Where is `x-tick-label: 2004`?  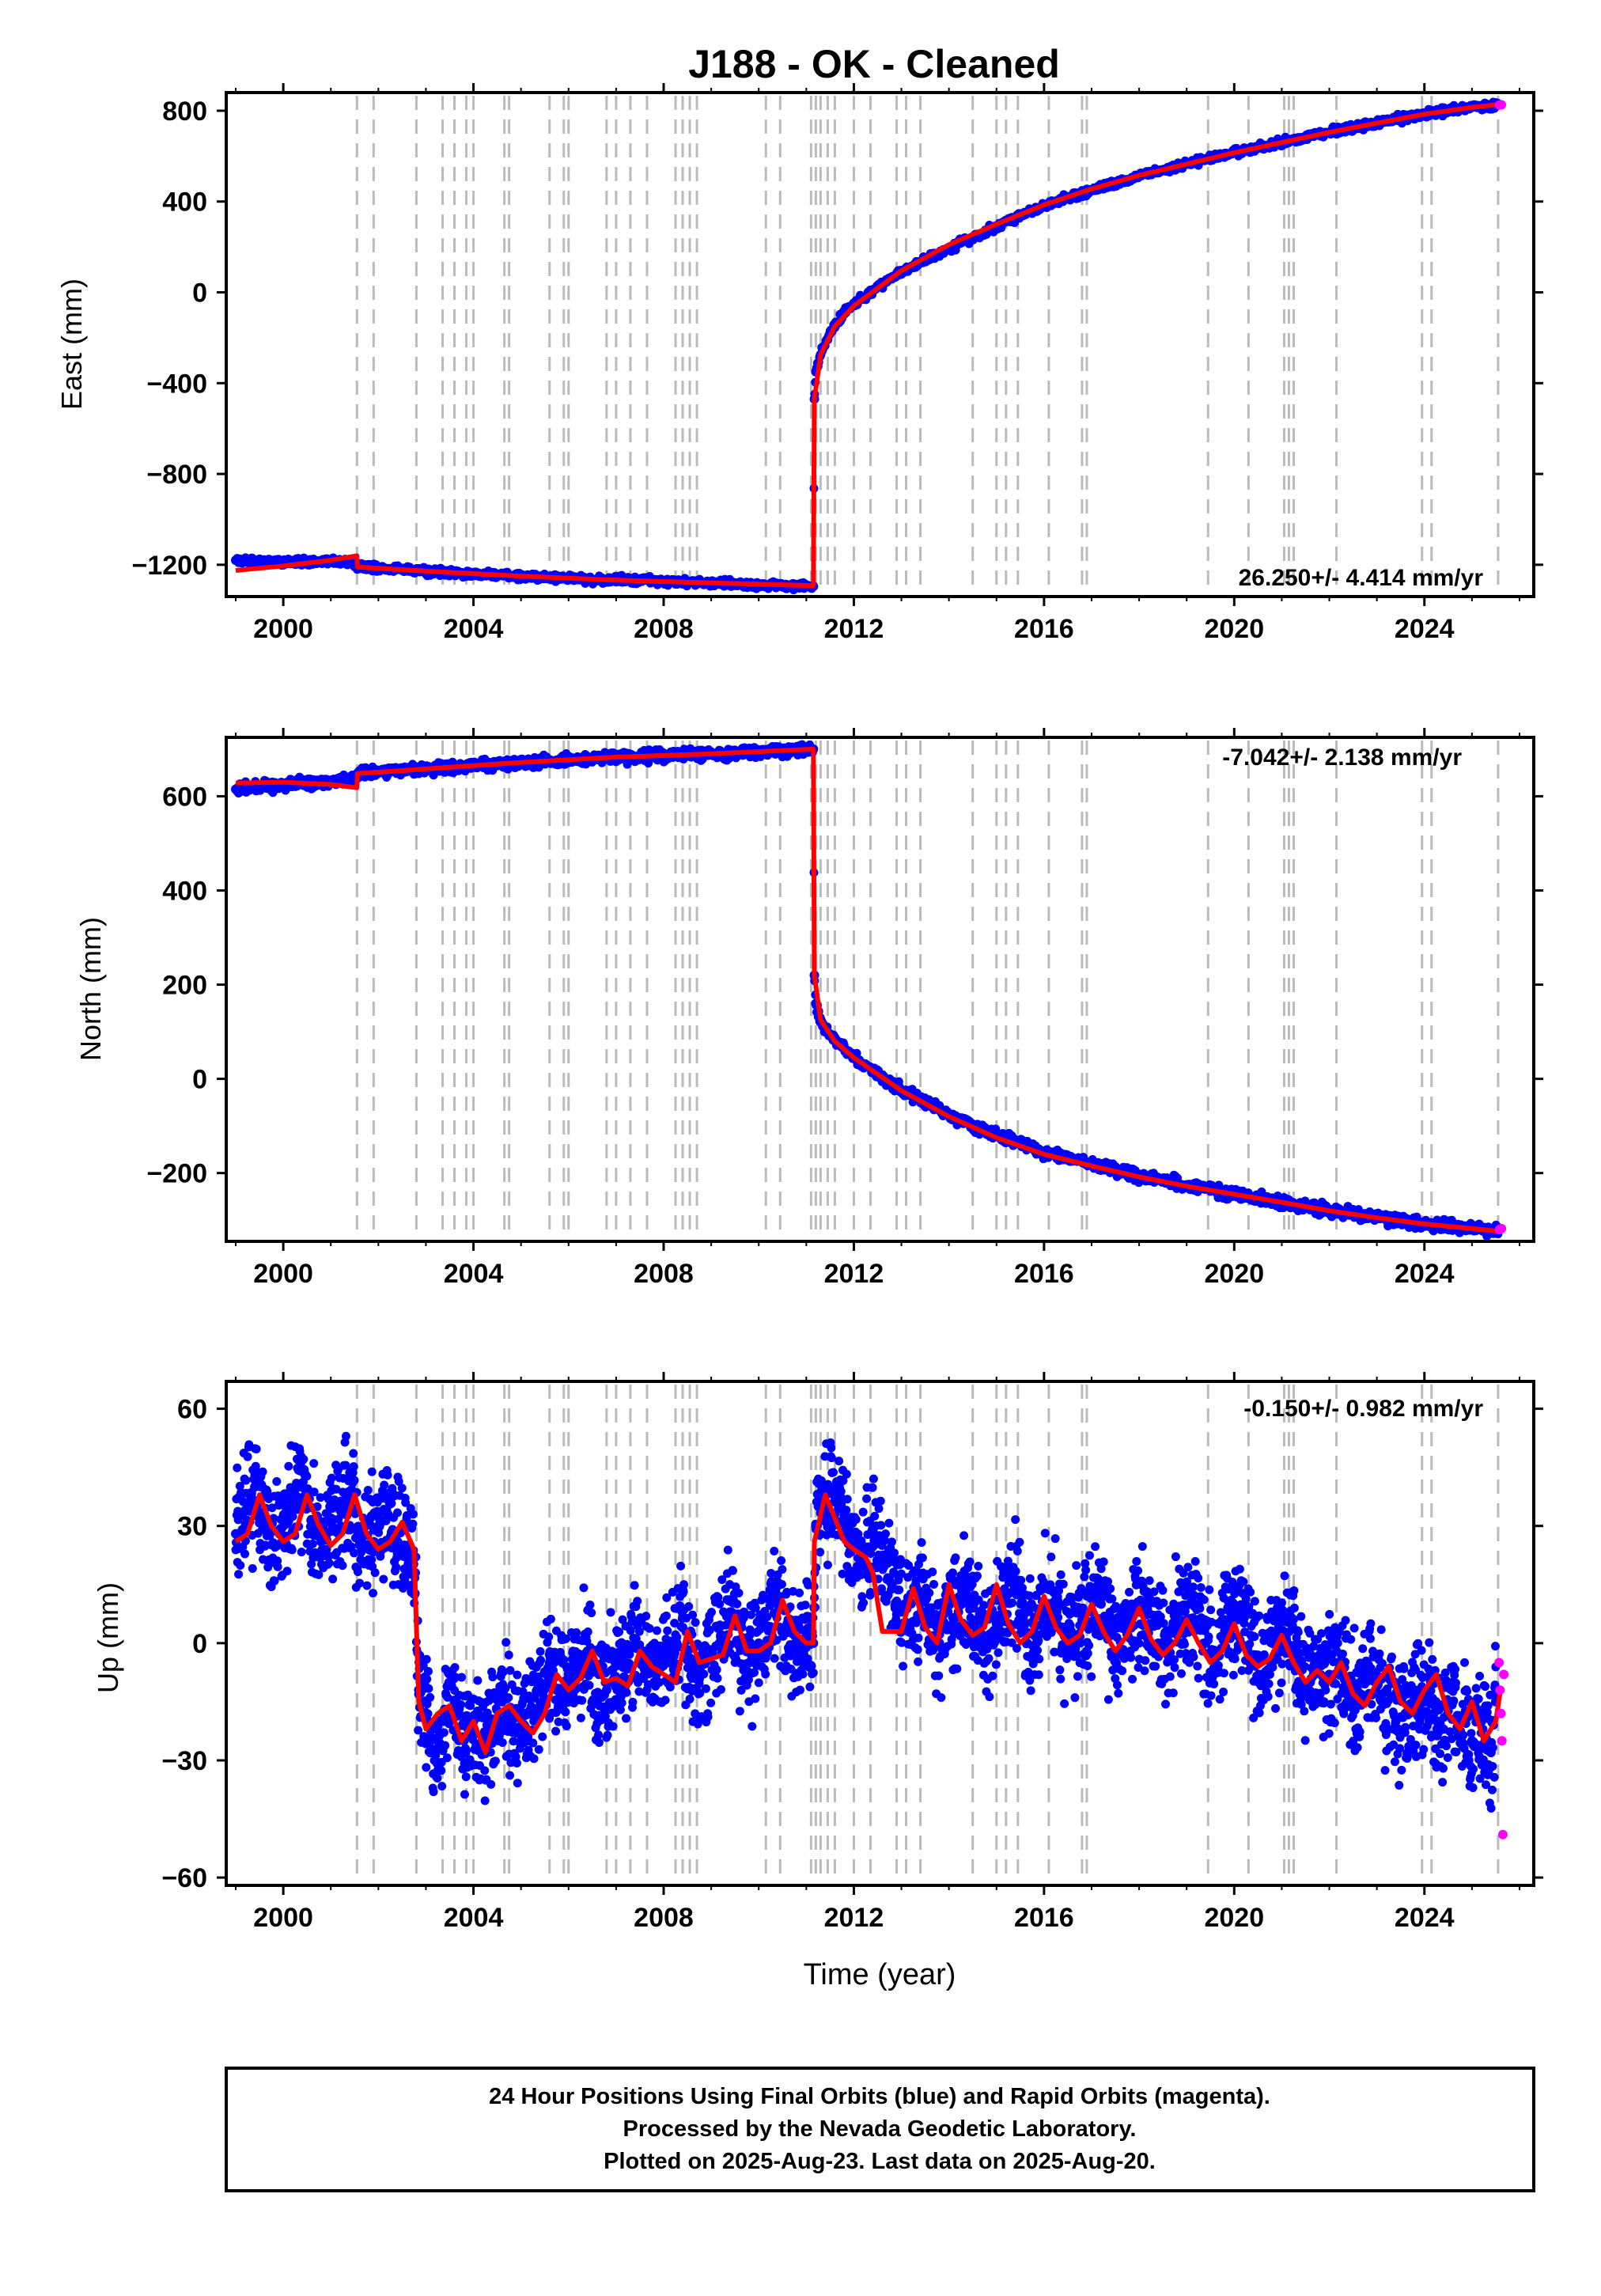
x-tick-label: 2004 is located at coordinates (474, 1274).